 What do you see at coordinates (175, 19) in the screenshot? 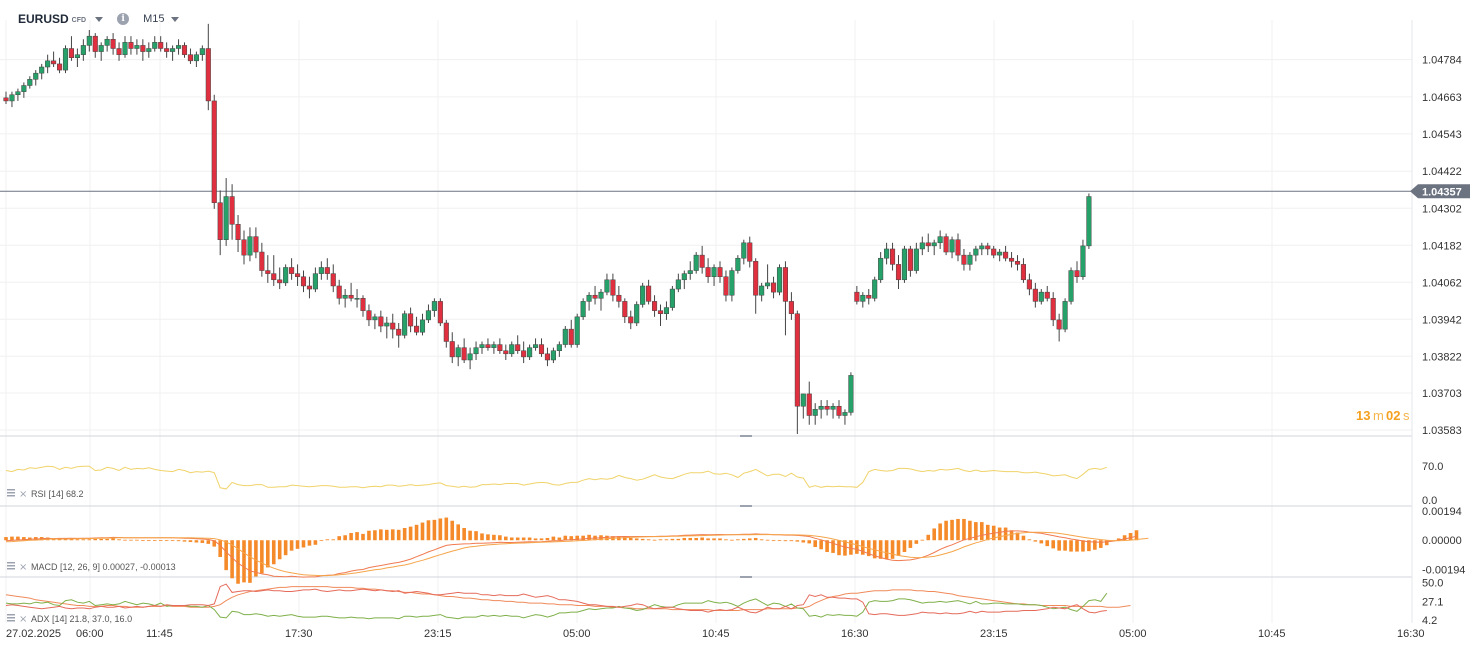
I see `timeframe-chevron-down-icon` at bounding box center [175, 19].